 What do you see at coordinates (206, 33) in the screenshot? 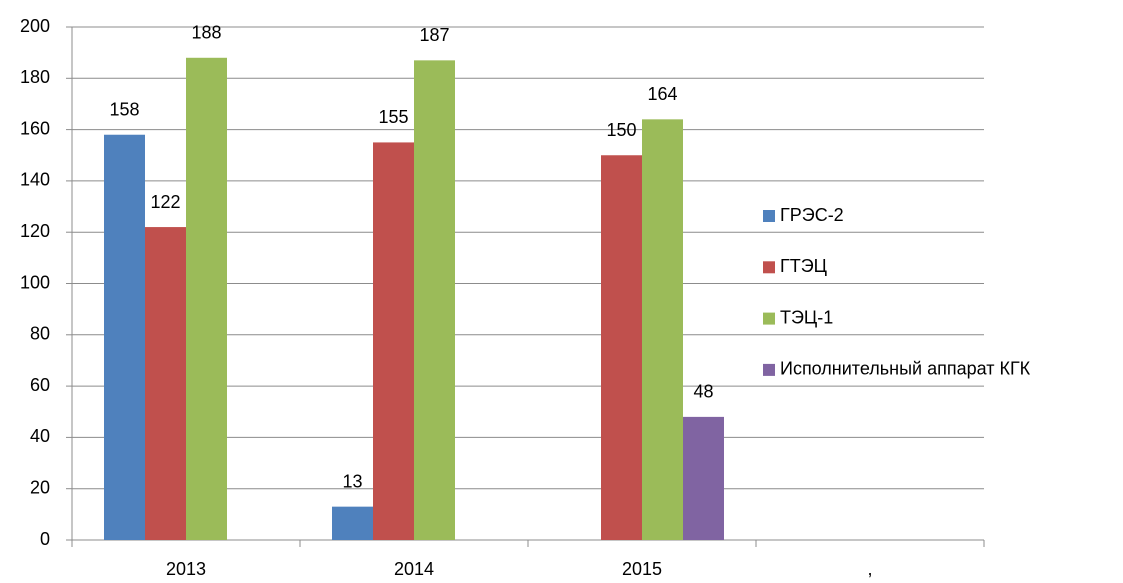
I see `data-label: 188` at bounding box center [206, 33].